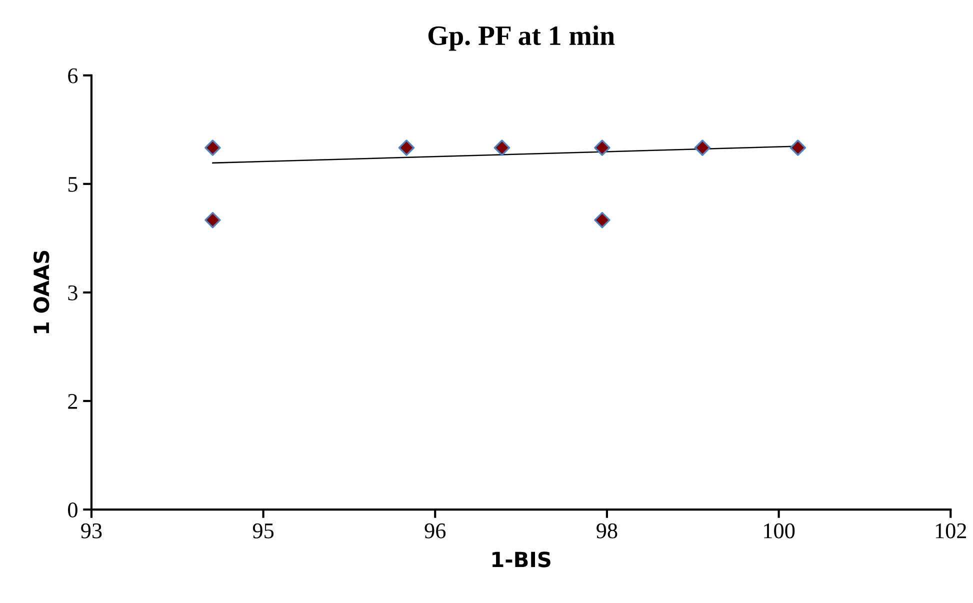 The height and width of the screenshot is (603, 973). Describe the element at coordinates (73, 76) in the screenshot. I see `y-tick-label: 6` at that location.